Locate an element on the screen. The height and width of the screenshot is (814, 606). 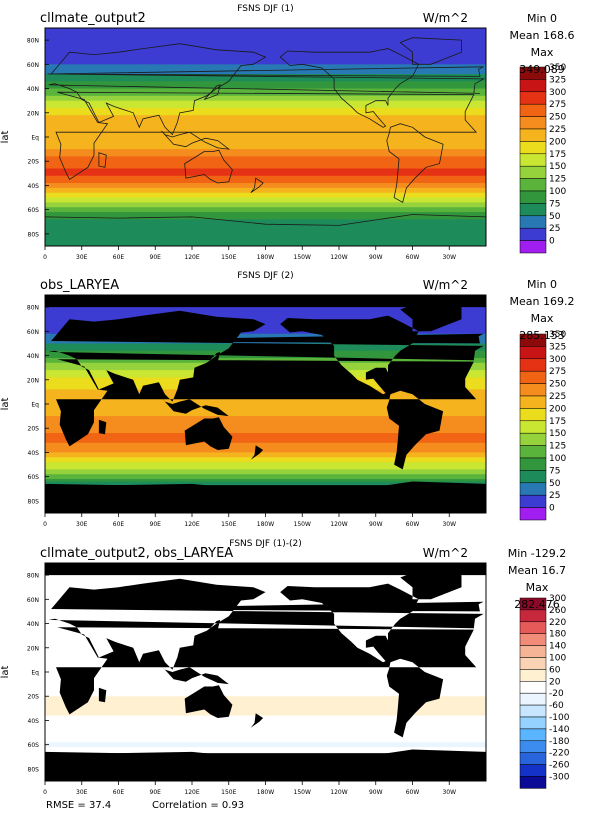
colorbar-label: 350 is located at coordinates (557, 68).